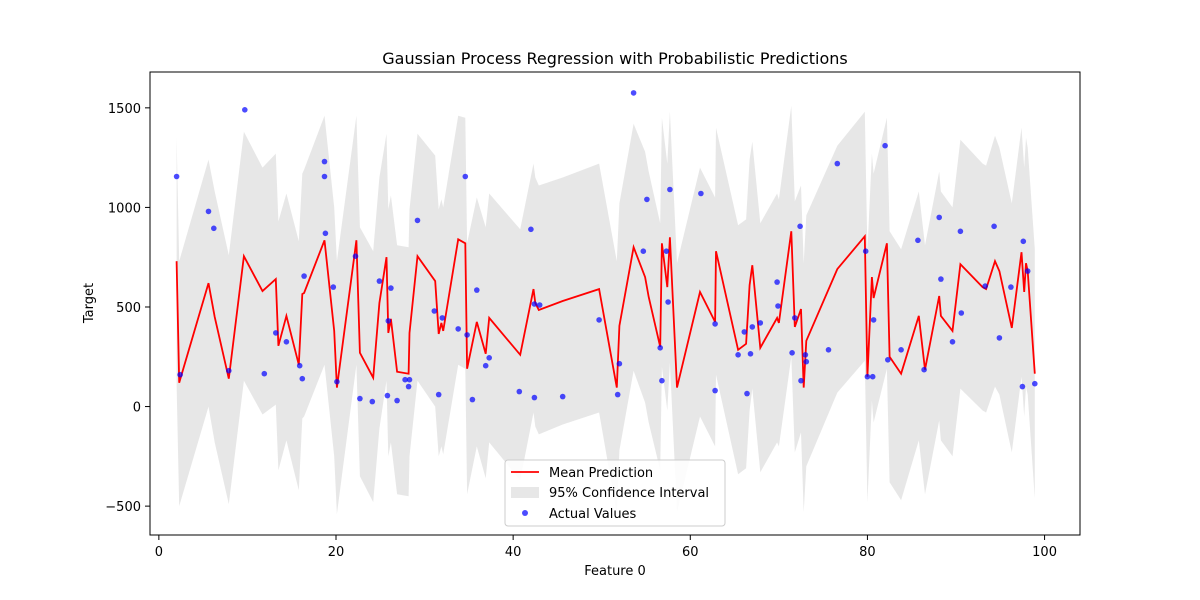 Image resolution: width=1200 pixels, height=600 pixels. I want to click on x-axis: 0 20 40 60 80 100, so click(606, 547).